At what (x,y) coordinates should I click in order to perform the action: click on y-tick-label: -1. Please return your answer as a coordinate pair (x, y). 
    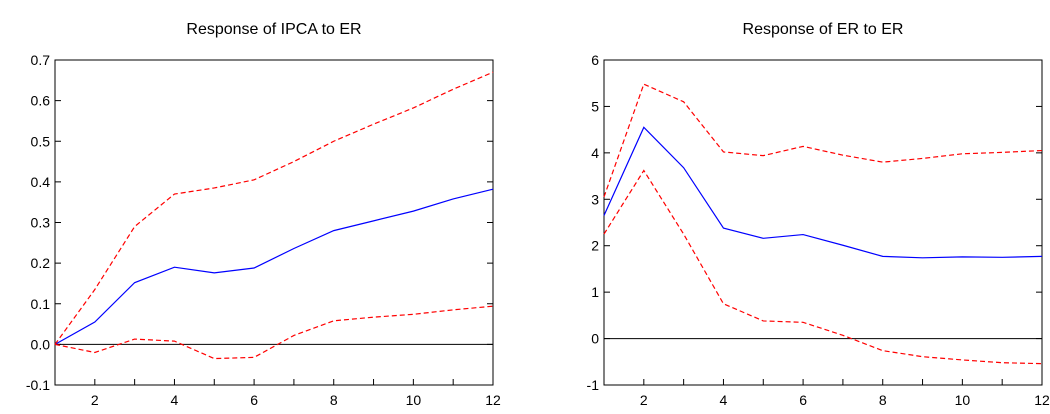
    Looking at the image, I should click on (593, 385).